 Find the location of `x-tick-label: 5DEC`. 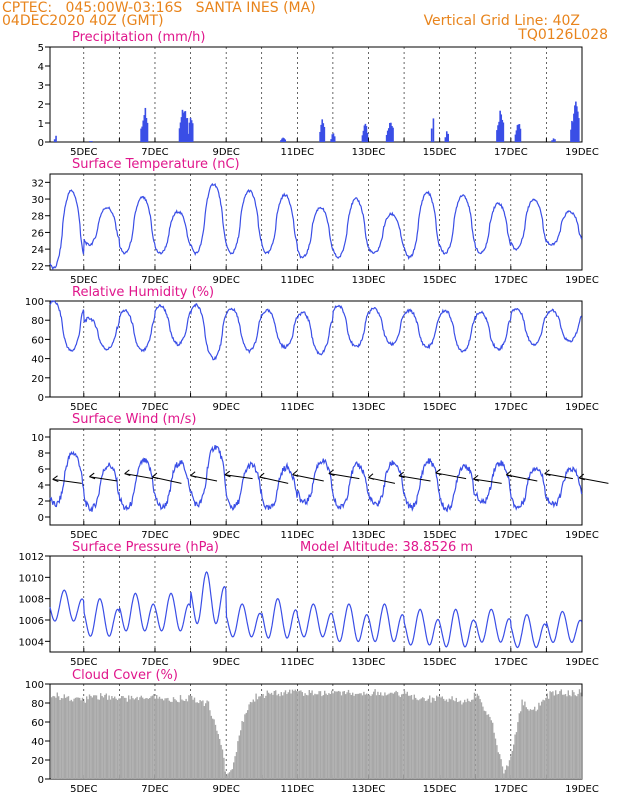

x-tick-label: 5DEC is located at coordinates (83, 280).